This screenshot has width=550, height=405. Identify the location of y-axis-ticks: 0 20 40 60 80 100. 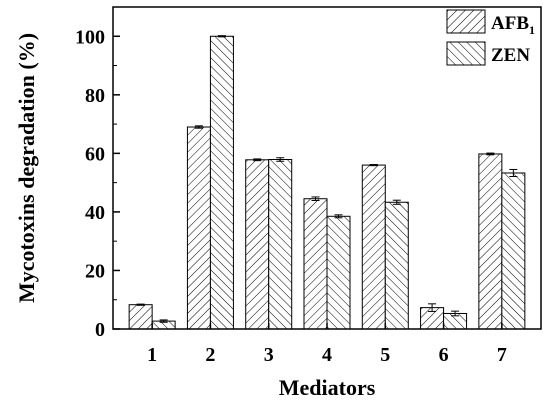
(97, 183).